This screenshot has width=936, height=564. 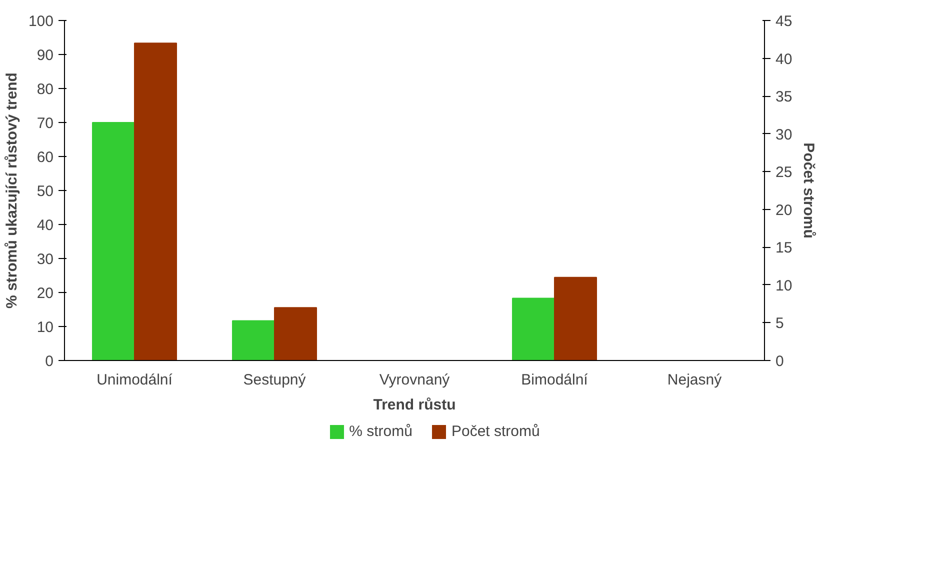 What do you see at coordinates (784, 97) in the screenshot?
I see `y2-tick-label: 35` at bounding box center [784, 97].